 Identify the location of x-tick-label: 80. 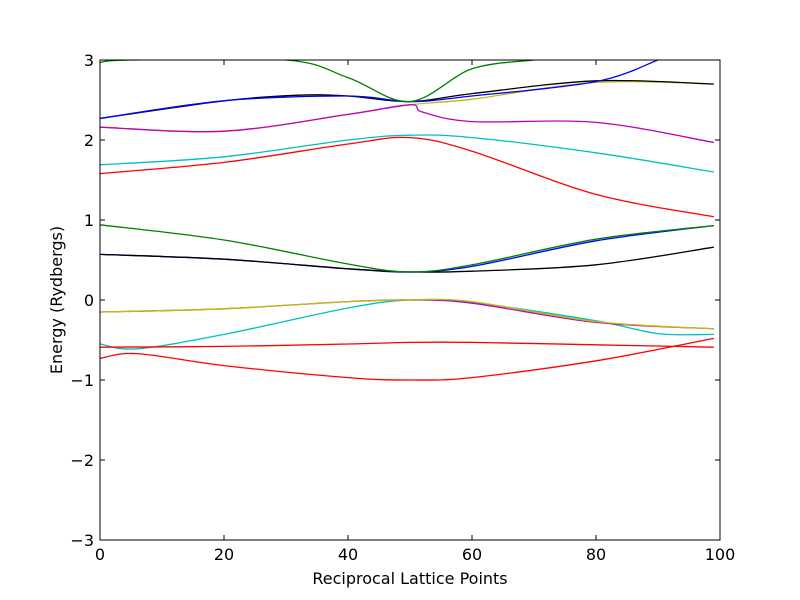
(596, 554).